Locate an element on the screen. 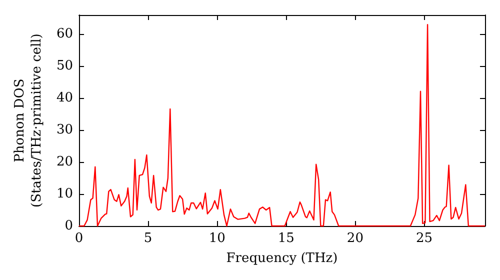  y-tick-label: 60 is located at coordinates (64, 34).